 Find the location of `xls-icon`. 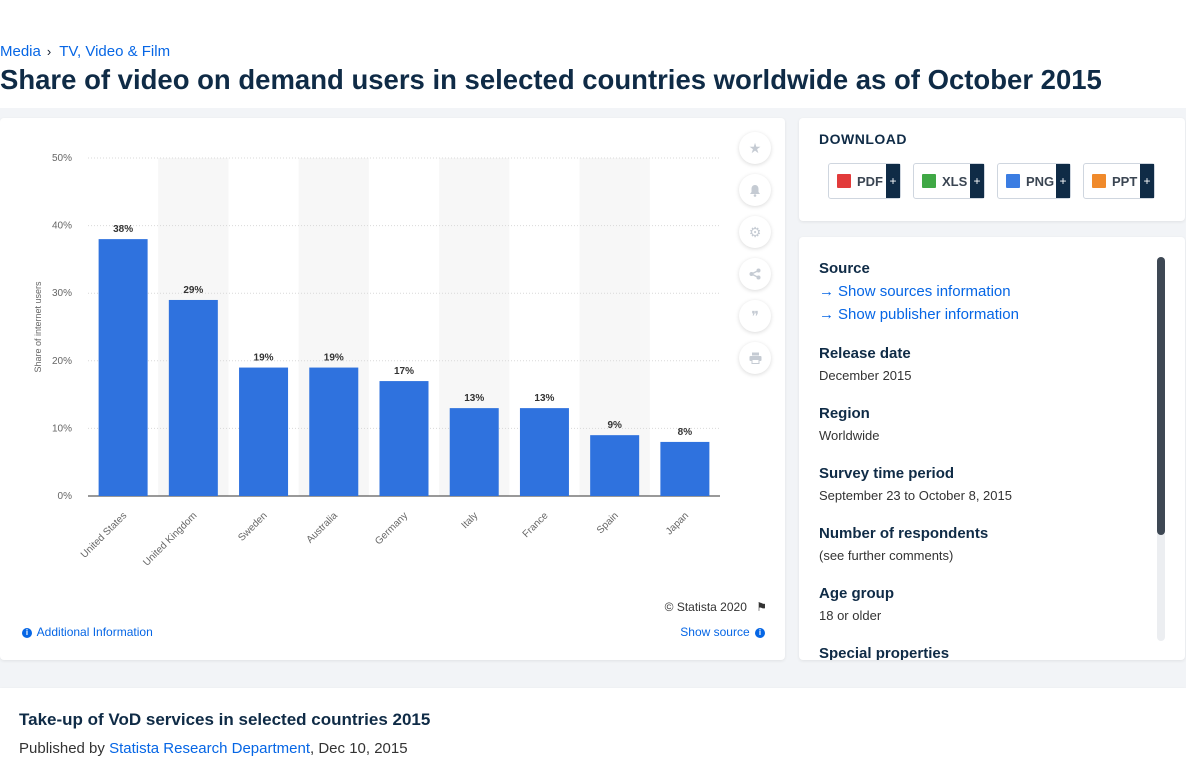

xls-icon is located at coordinates (929, 181).